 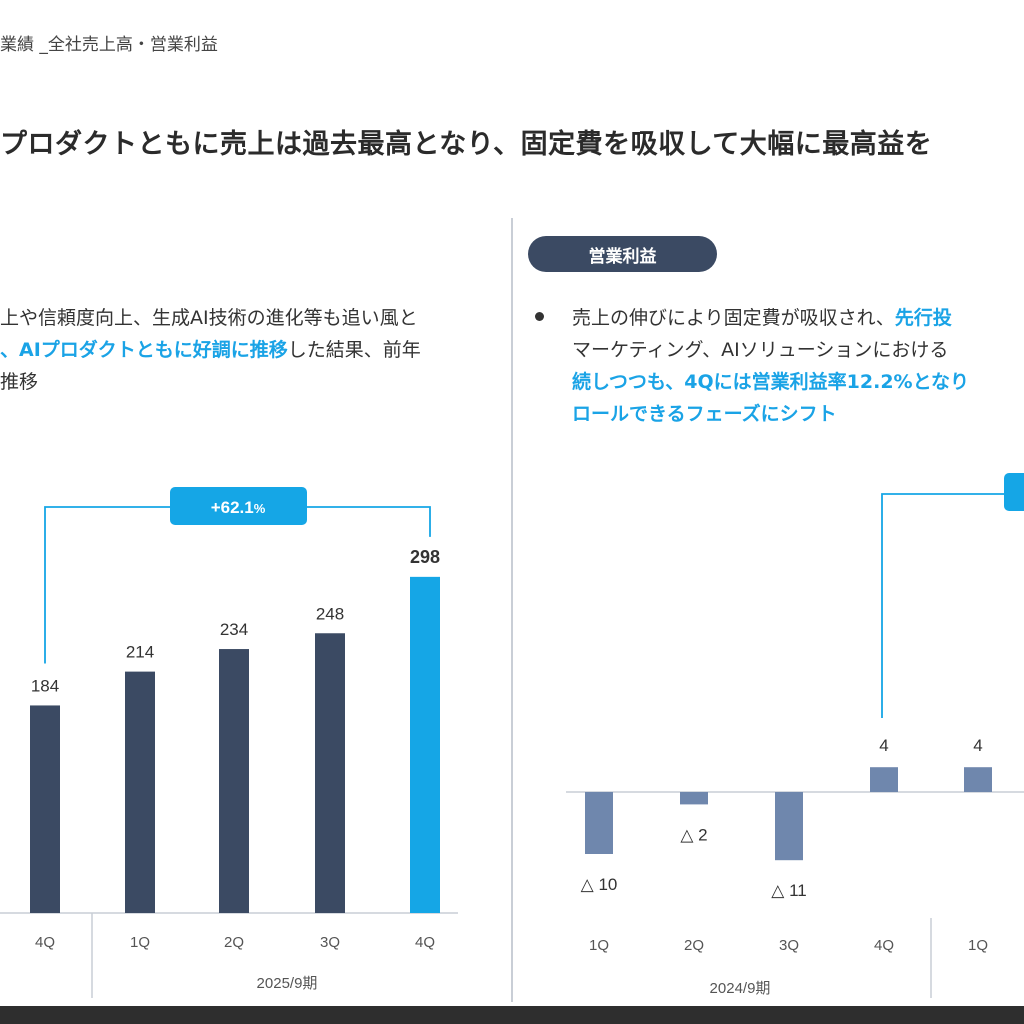 What do you see at coordinates (599, 884) in the screenshot?
I see `profit-value-label: △ 10` at bounding box center [599, 884].